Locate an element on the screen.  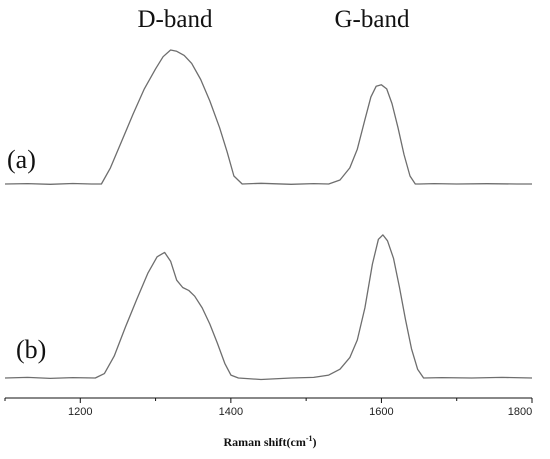
x-axis-title: Raman shift(cm-1) is located at coordinates (270, 441).